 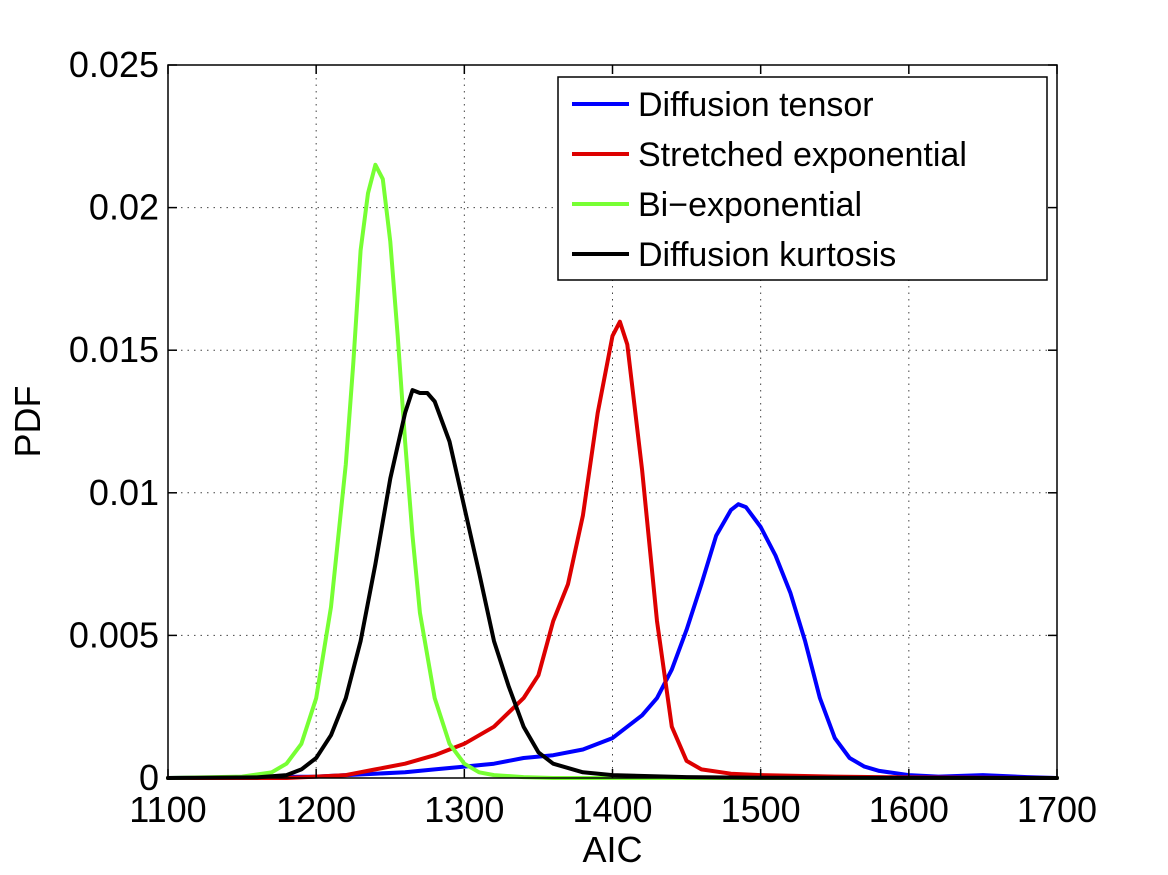 I want to click on x-tick-label: 1100, so click(x=167, y=809).